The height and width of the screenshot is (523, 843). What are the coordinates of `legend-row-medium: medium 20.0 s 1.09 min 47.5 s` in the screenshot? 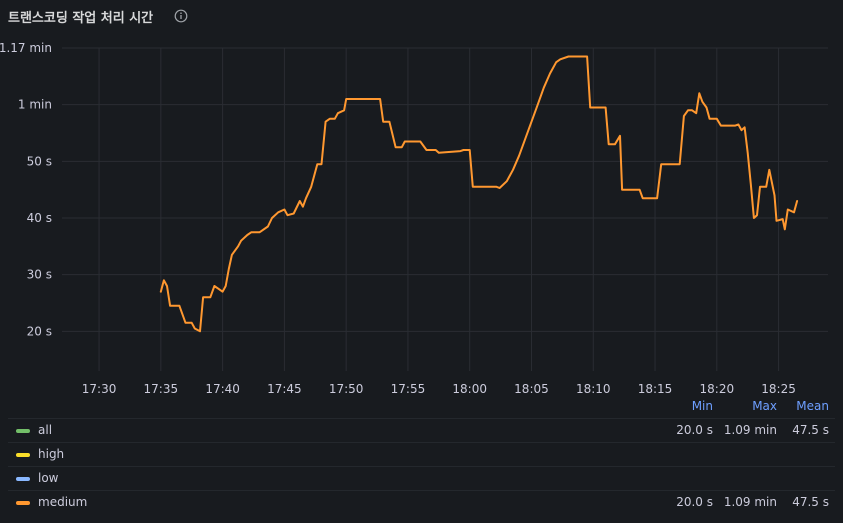 It's located at (421, 502).